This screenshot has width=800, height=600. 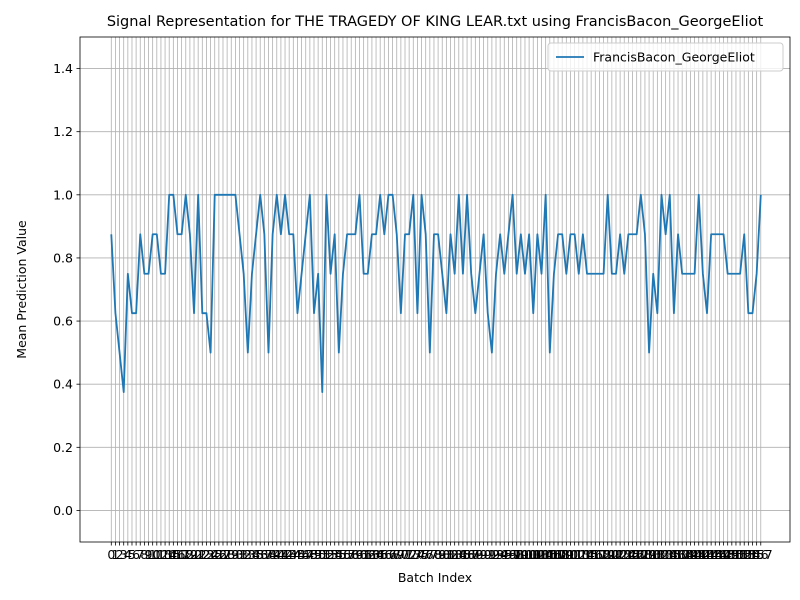 I want to click on x-tick-label: 150, so click(x=732, y=554).